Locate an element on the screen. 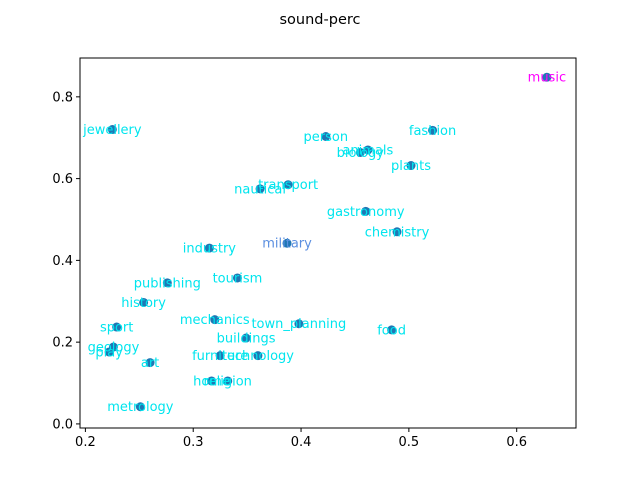  point-label: town_planning is located at coordinates (298, 324).